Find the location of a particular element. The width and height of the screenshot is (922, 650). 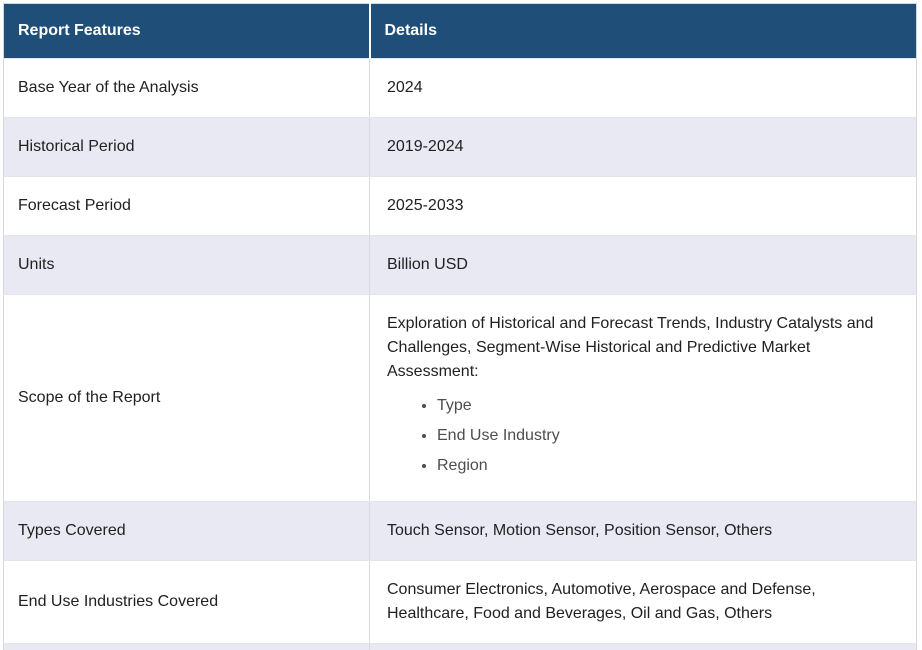

table-row-partial is located at coordinates (460, 646).